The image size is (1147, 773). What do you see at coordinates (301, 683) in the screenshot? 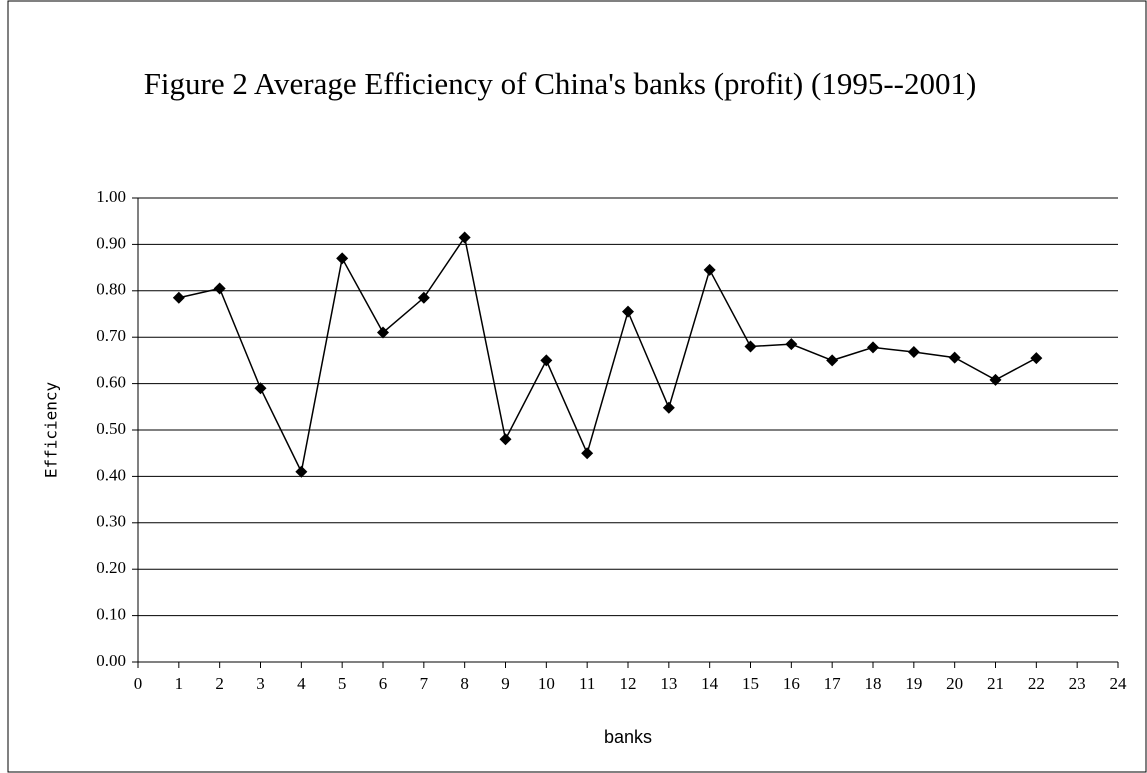
I see `x-tick-label: 4` at bounding box center [301, 683].